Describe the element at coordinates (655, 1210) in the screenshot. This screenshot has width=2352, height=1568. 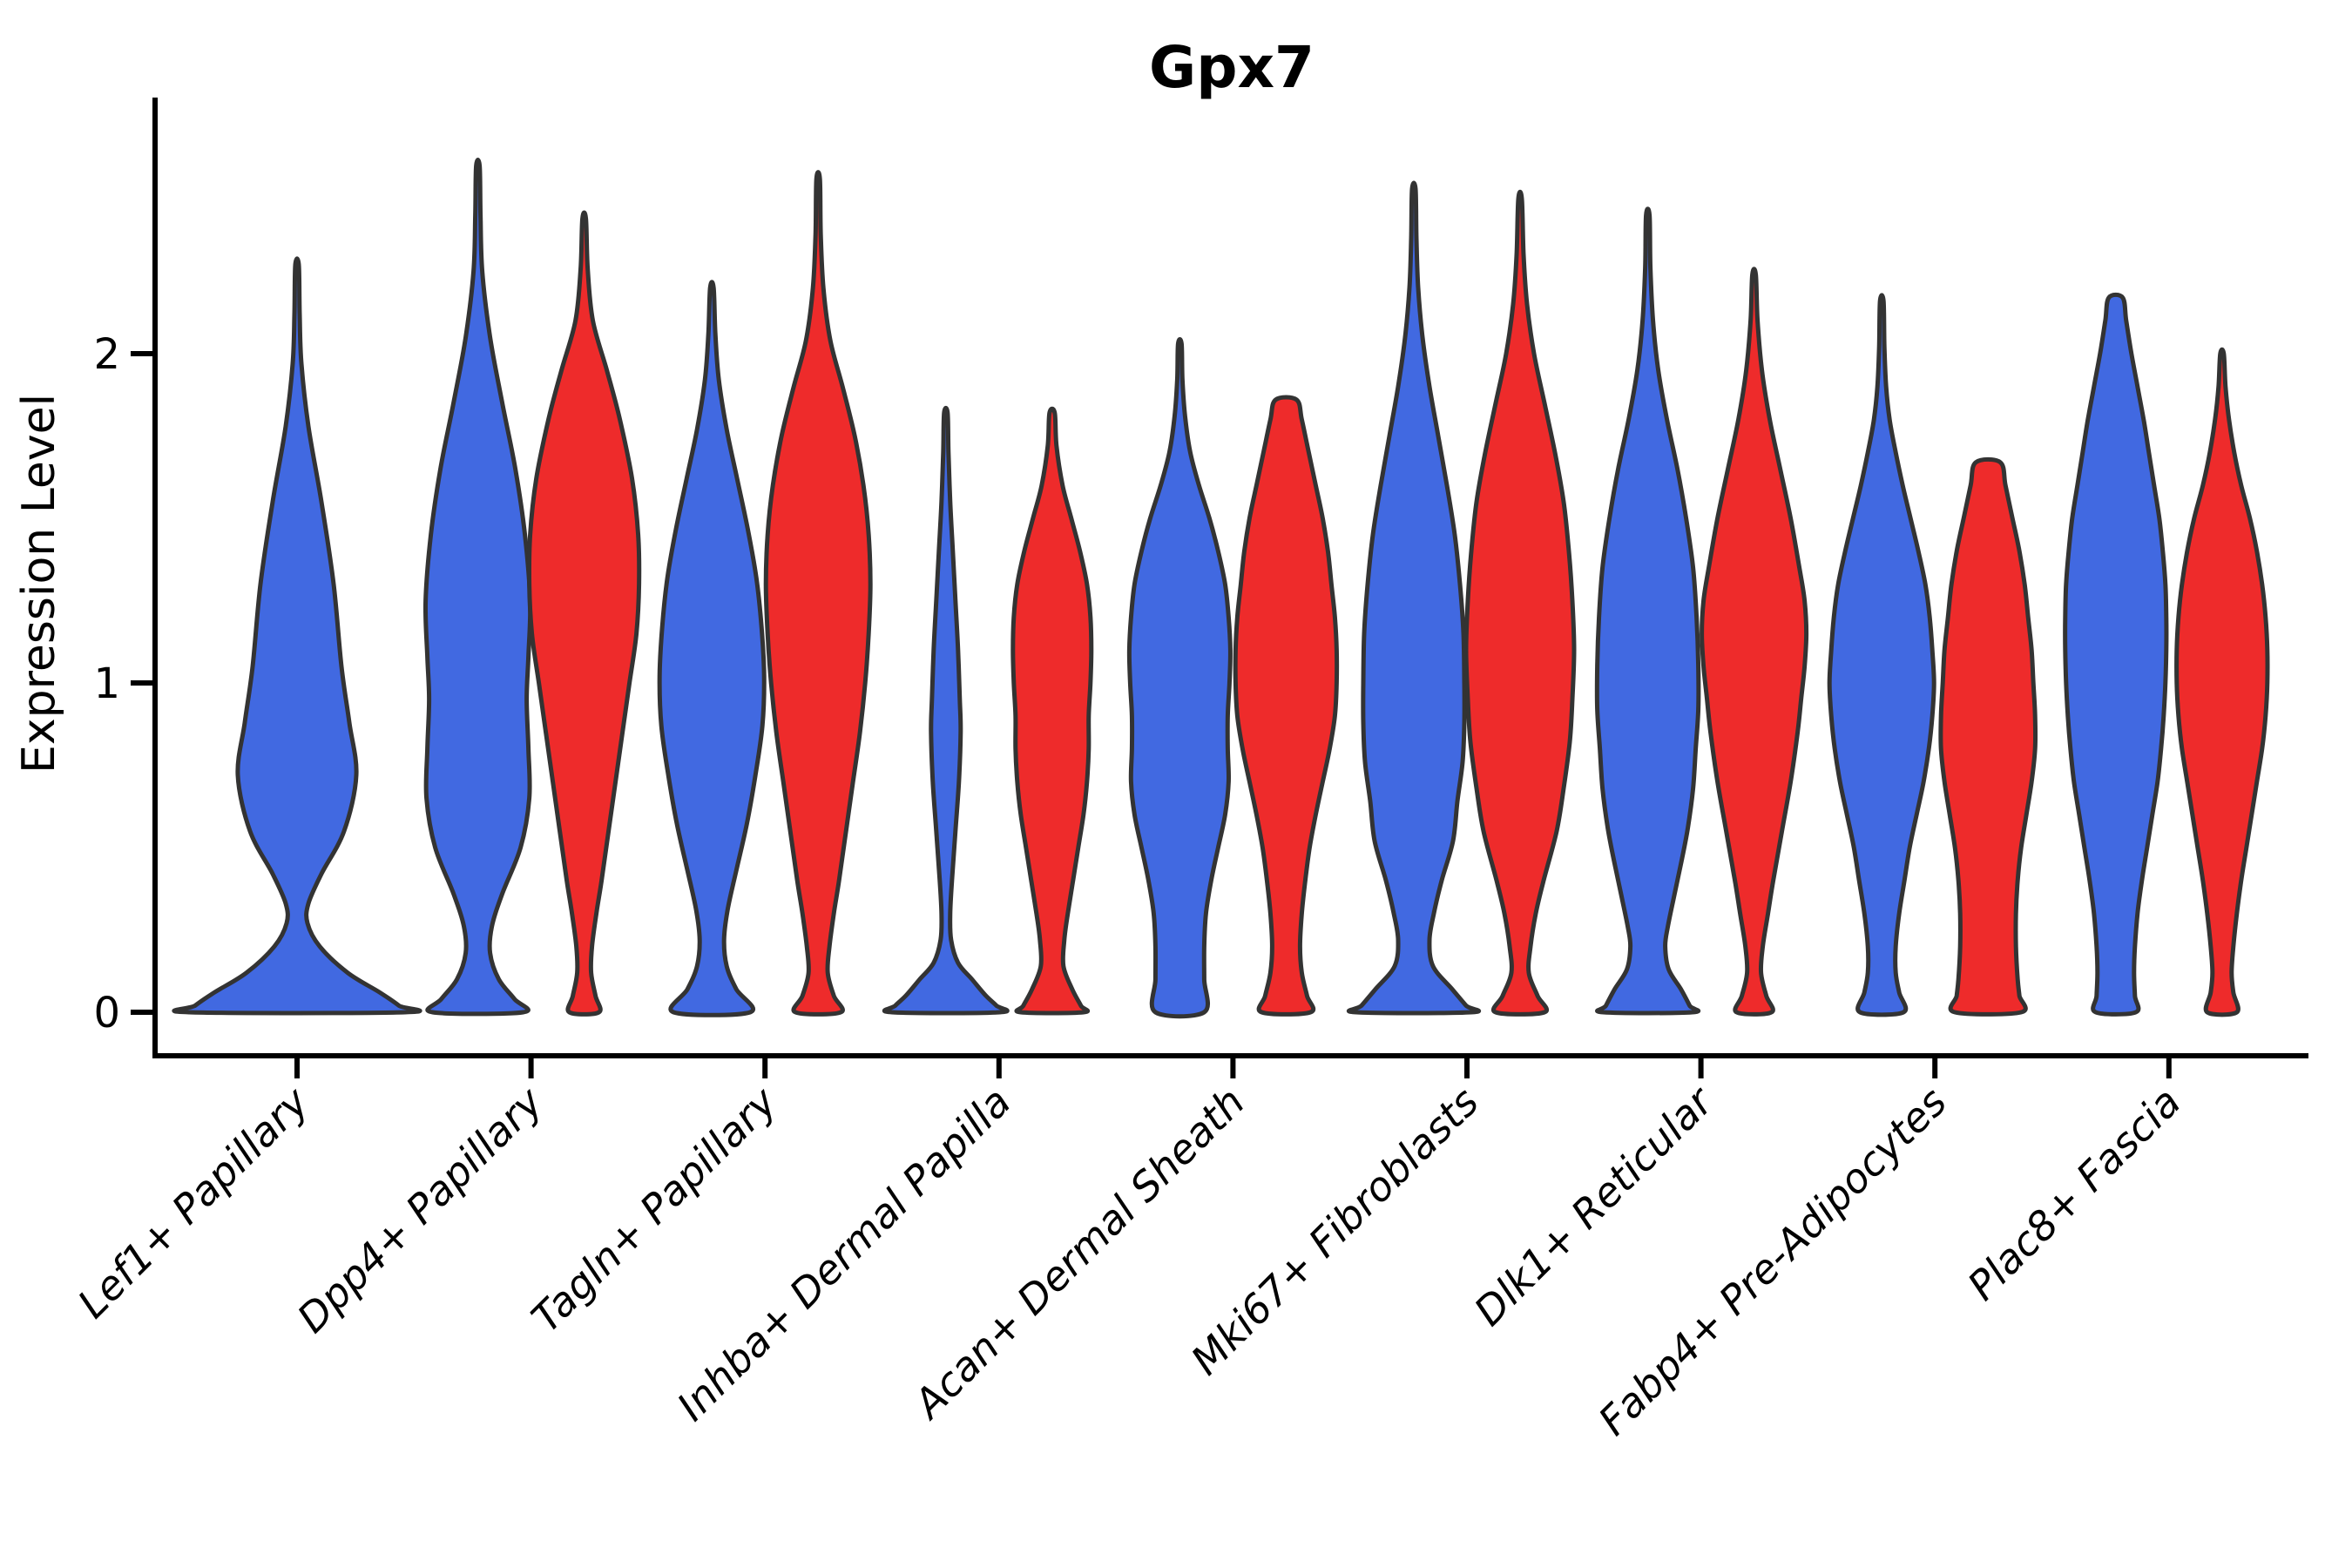
I see `x-category-label: Tagln+ Papillary` at that location.